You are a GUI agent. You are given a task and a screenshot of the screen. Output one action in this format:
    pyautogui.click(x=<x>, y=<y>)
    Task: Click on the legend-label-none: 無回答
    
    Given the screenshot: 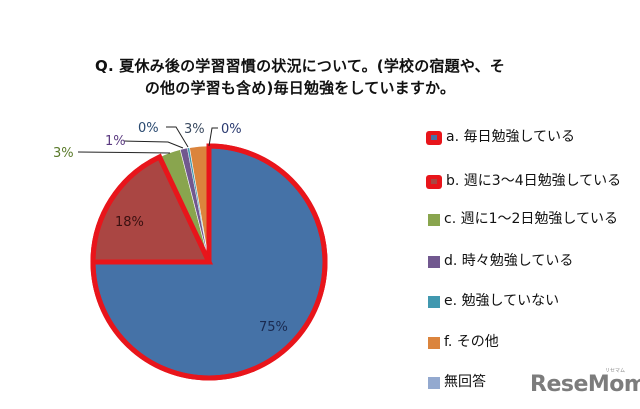 What is the action you would take?
    pyautogui.click(x=465, y=382)
    